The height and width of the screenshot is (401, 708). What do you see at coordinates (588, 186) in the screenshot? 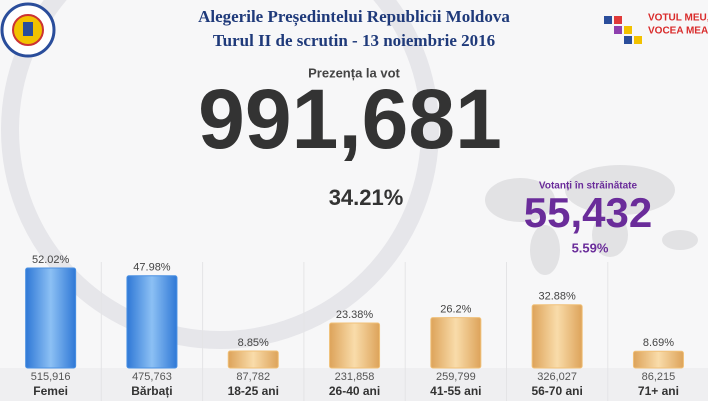
I see `abroad-label: Votanți în străinătate` at bounding box center [588, 186].